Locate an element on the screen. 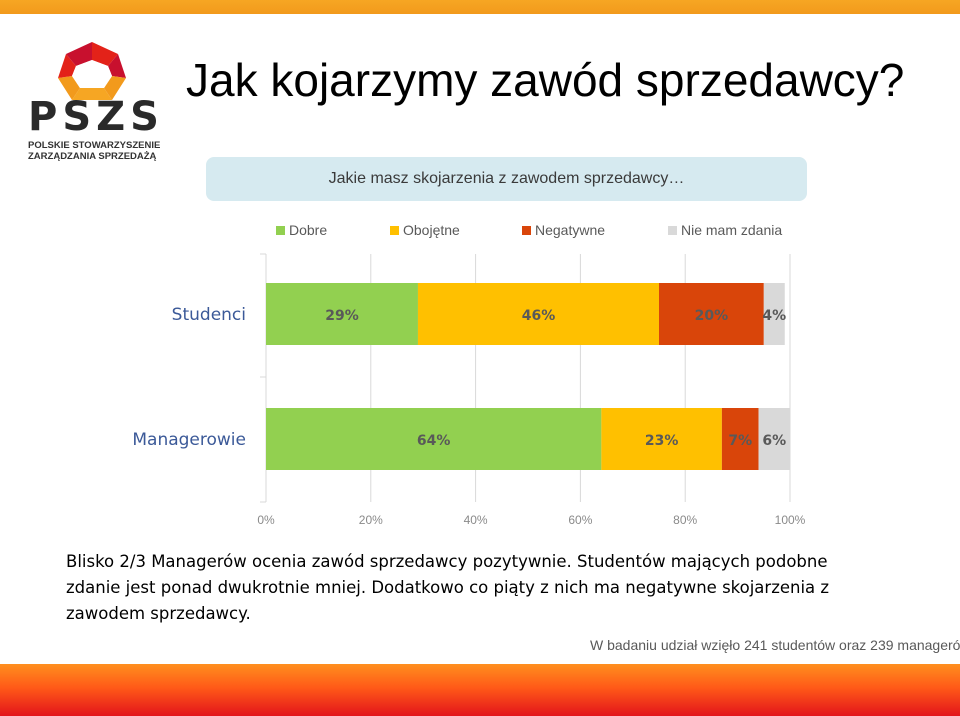 Image resolution: width=960 pixels, height=716 pixels. logo-wordmark: PSZS is located at coordinates (96, 117).